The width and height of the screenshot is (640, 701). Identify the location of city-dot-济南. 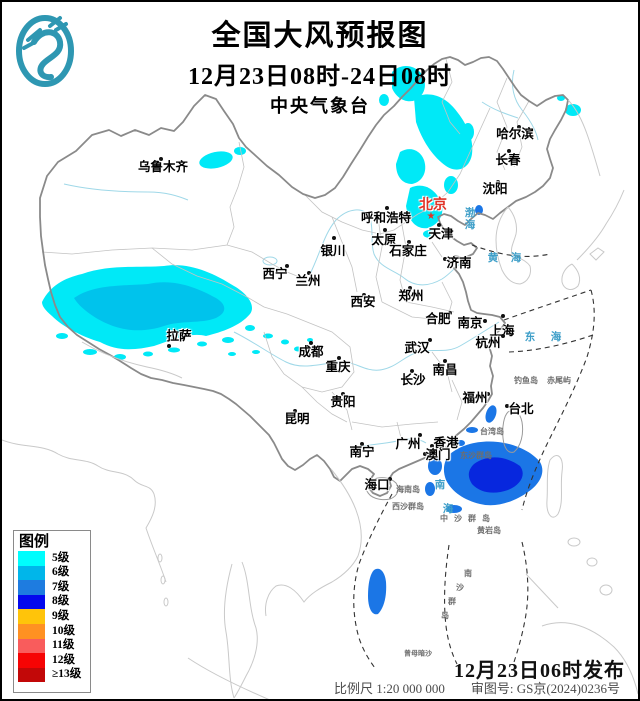
(445, 259).